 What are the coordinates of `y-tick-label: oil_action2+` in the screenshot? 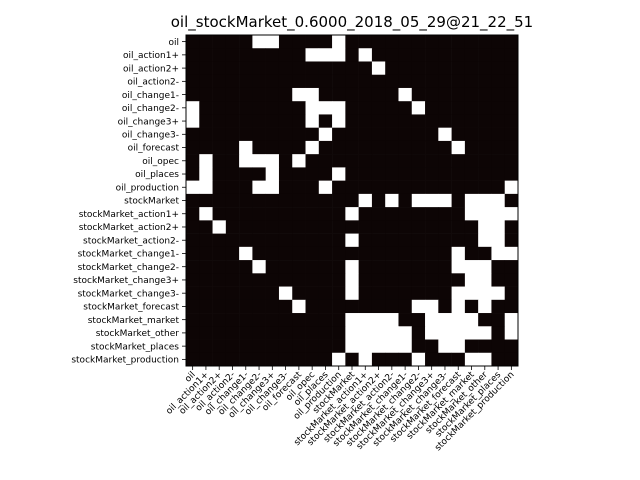 It's located at (151, 69).